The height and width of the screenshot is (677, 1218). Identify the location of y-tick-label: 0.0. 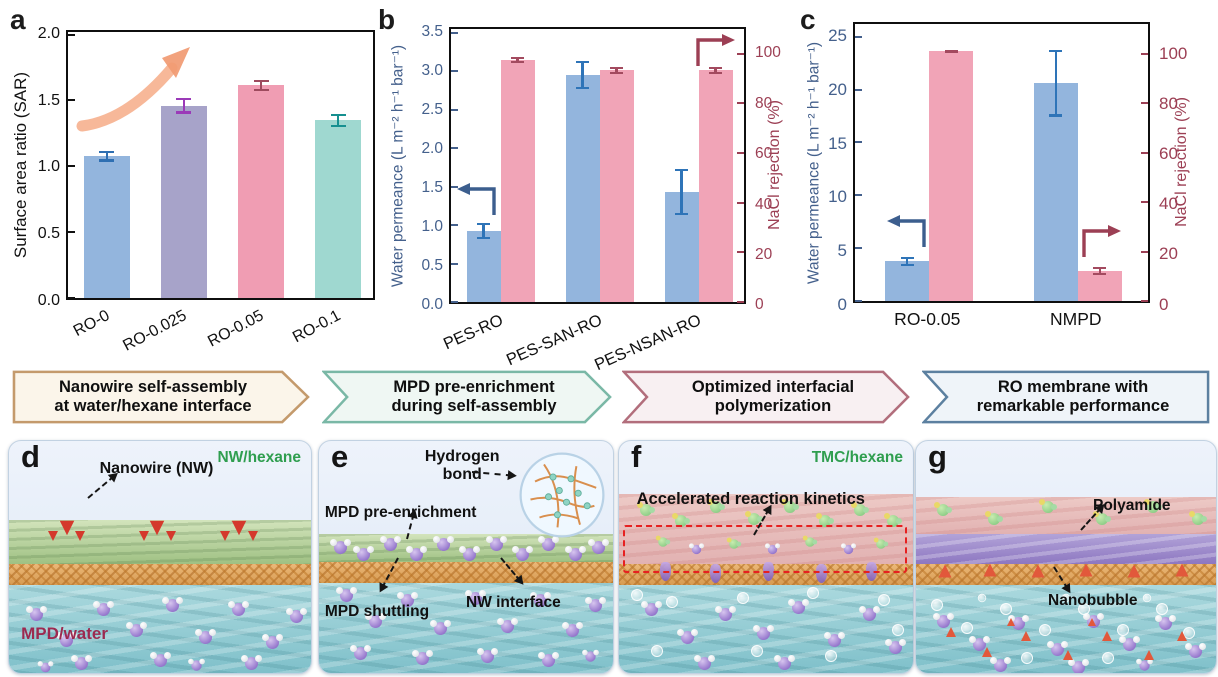
(48, 300).